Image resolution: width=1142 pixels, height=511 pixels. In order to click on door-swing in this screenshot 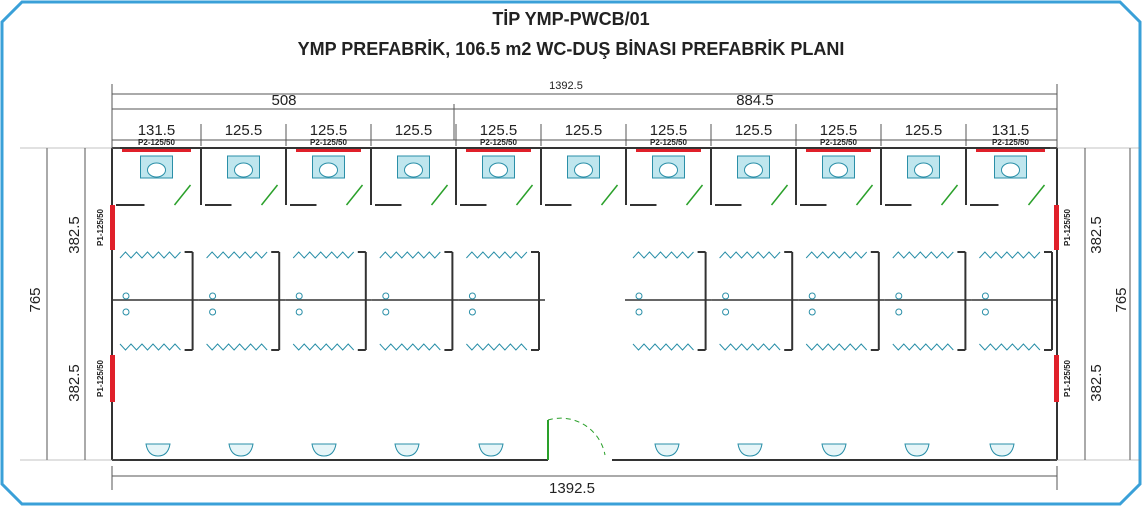, I will do `click(576, 436)`.